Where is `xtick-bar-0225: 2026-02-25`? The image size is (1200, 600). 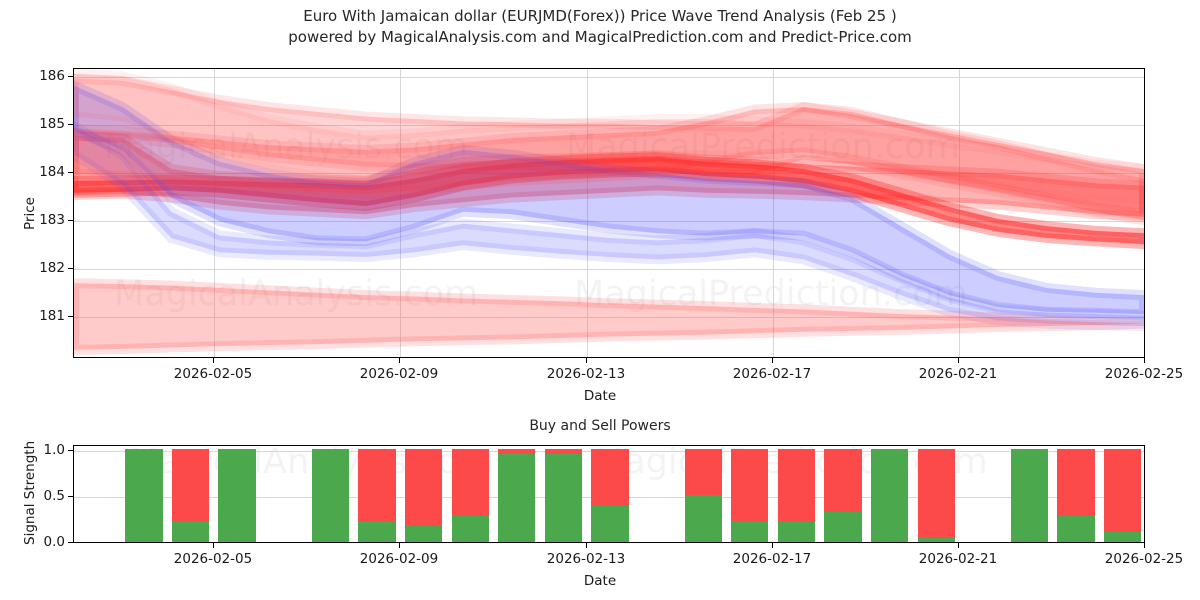 xtick-bar-0225: 2026-02-25 is located at coordinates (1144, 559).